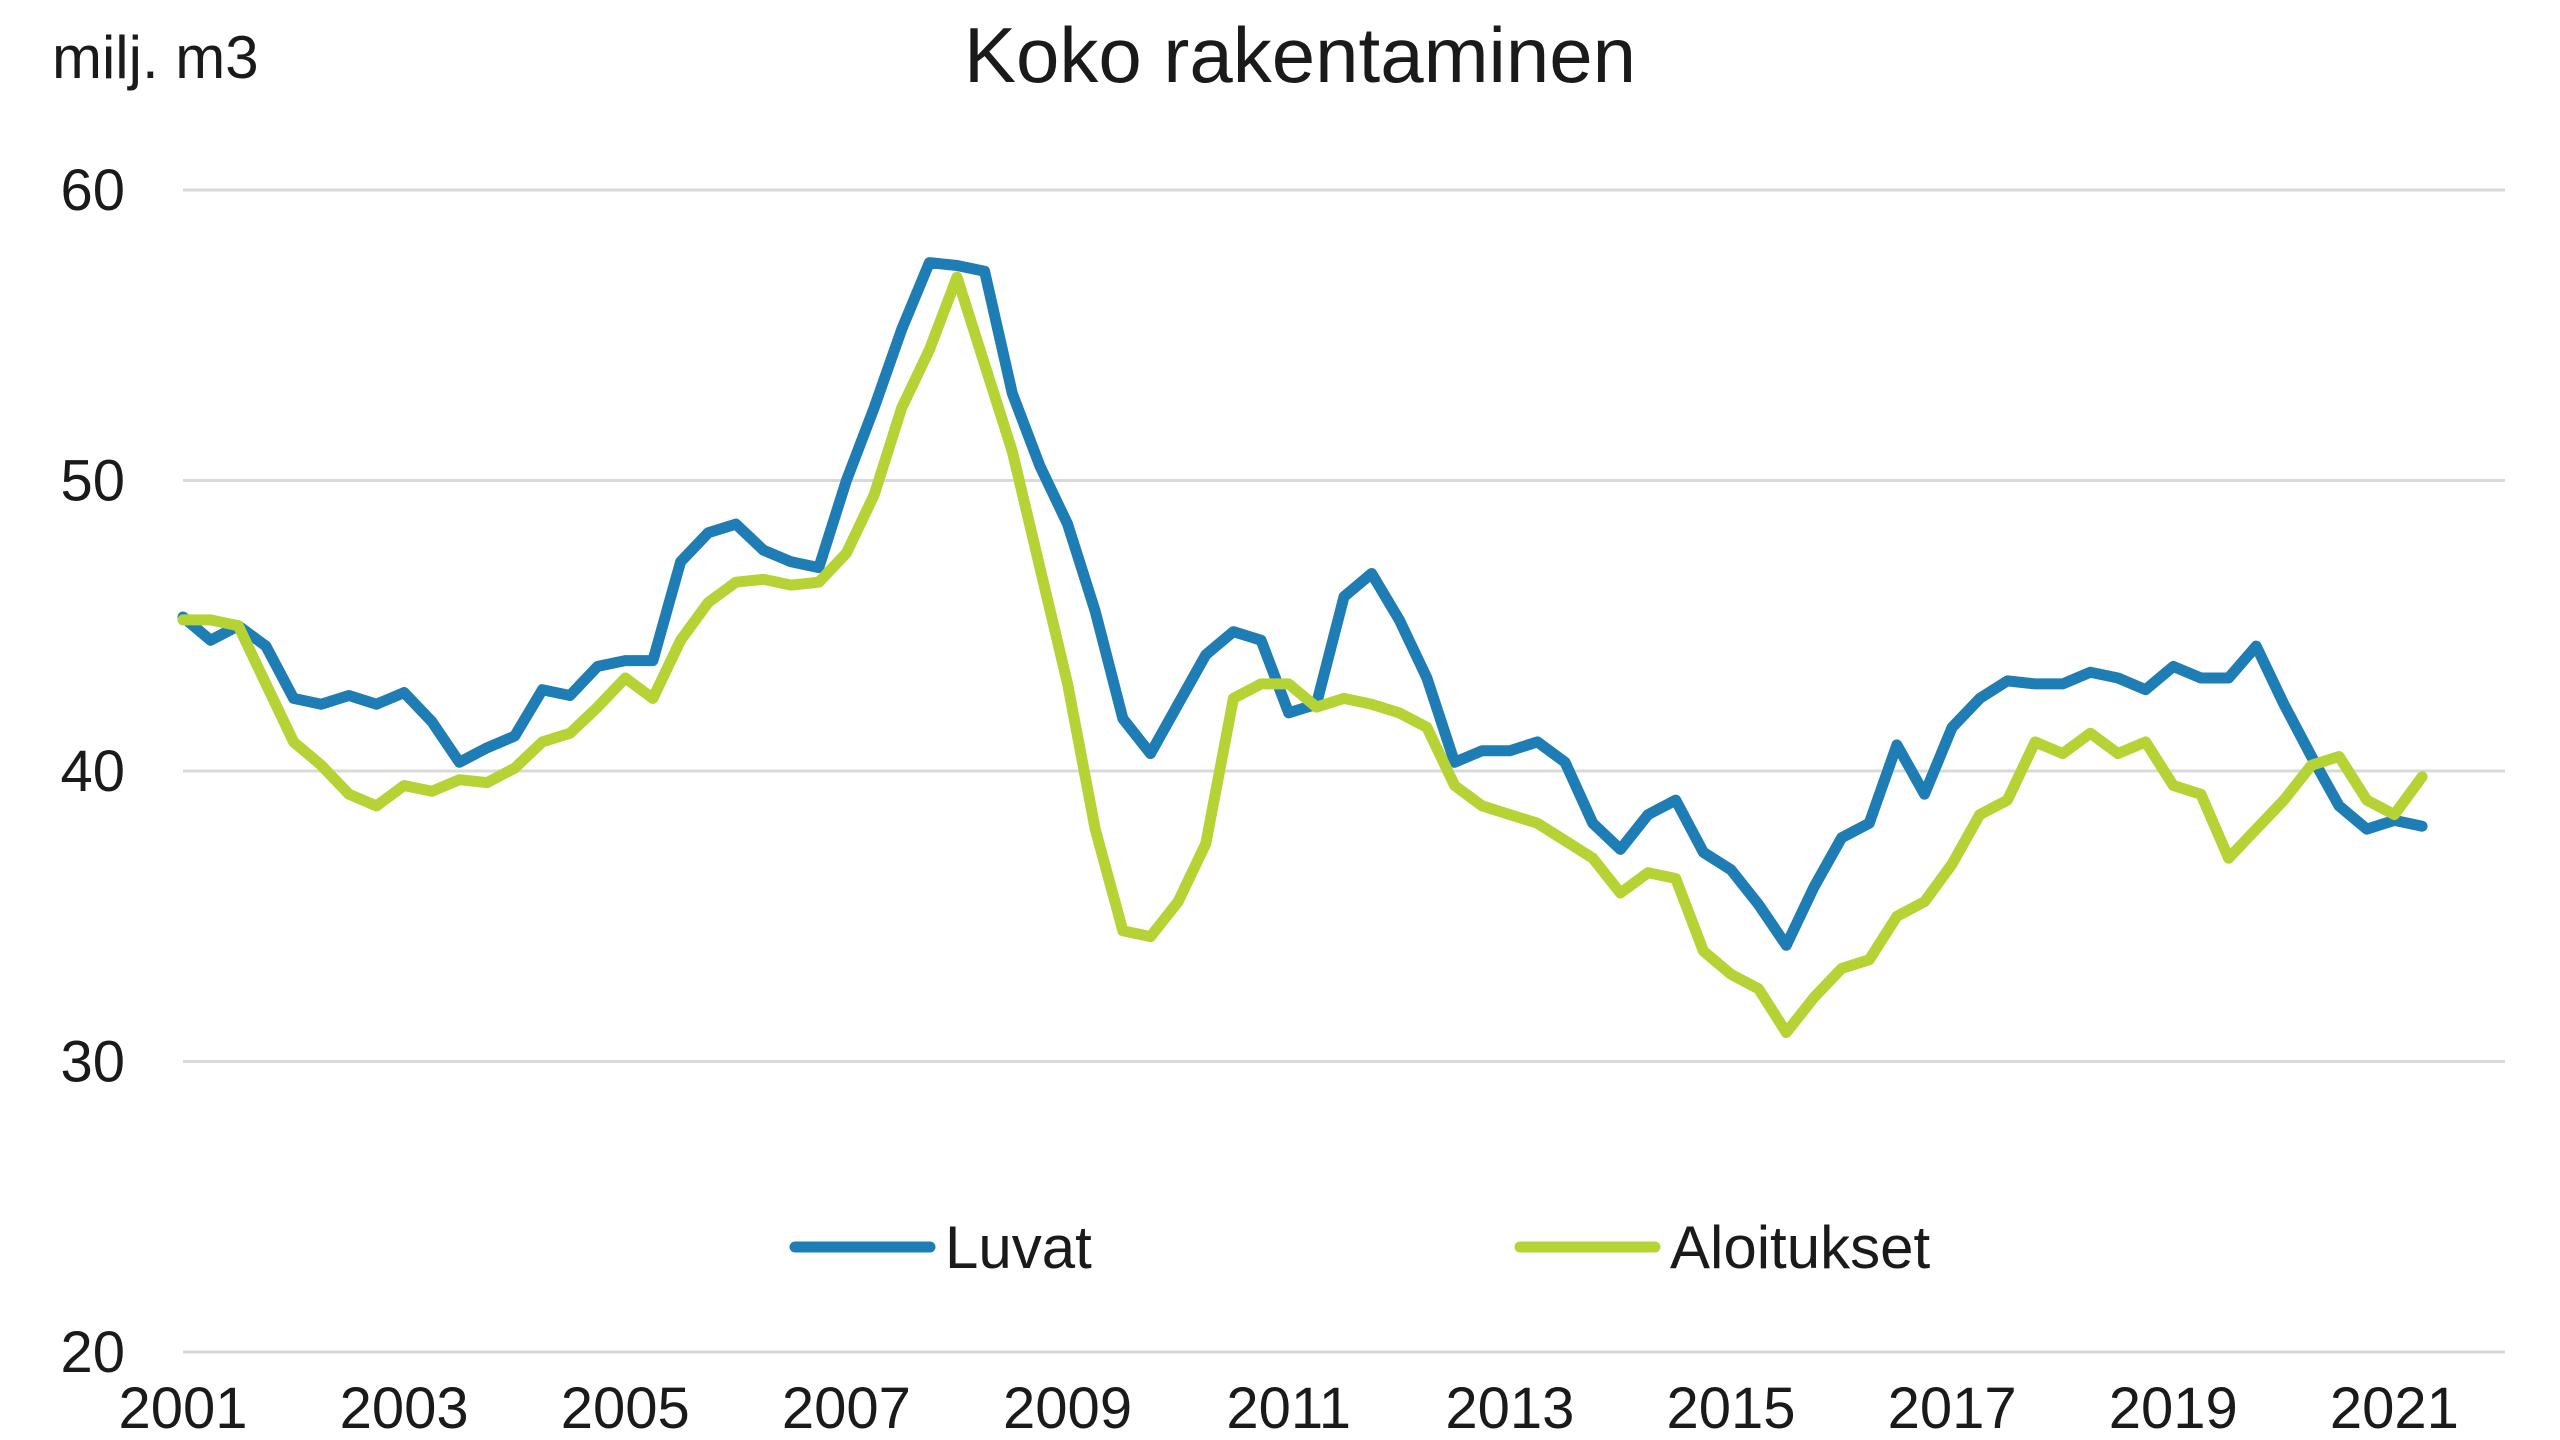  Describe the element at coordinates (155, 57) in the screenshot. I see `y-axis-unit-label: milj. m3` at that location.